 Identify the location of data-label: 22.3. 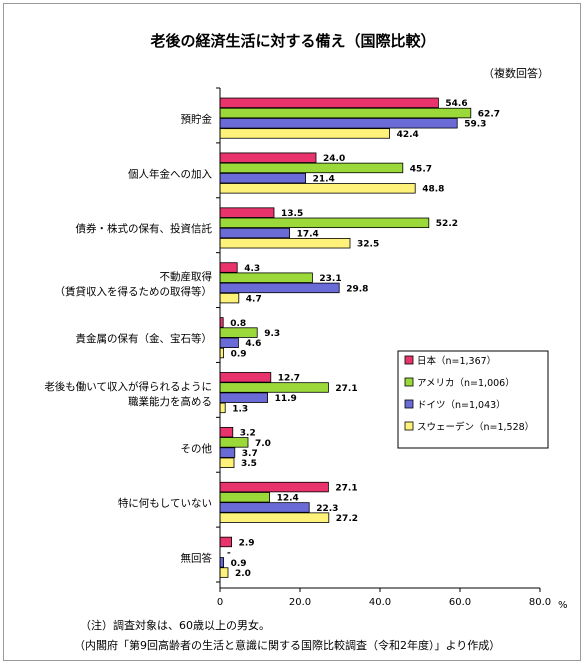
(327, 509).